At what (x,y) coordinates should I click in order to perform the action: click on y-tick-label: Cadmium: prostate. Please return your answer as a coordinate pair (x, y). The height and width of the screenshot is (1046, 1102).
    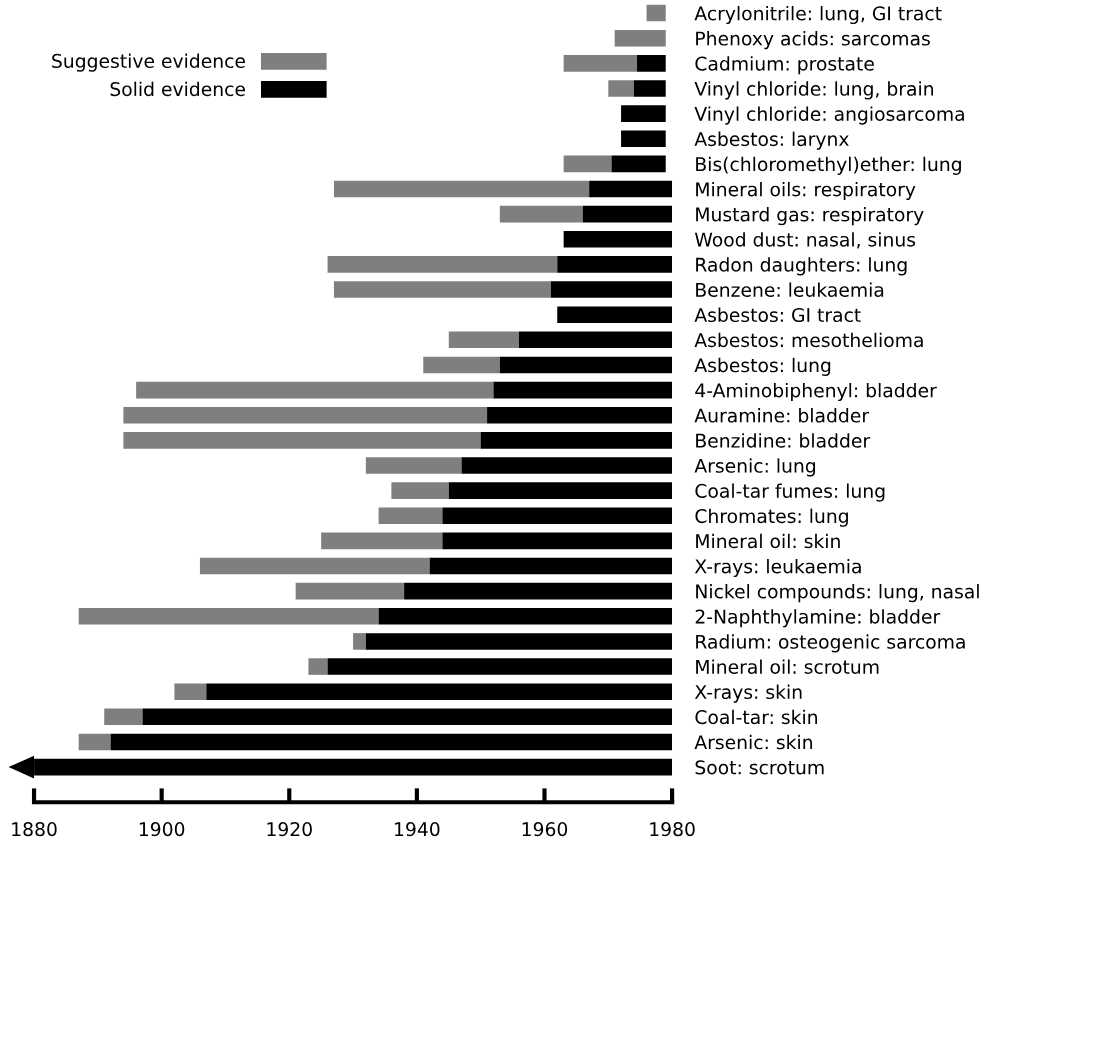
    Looking at the image, I should click on (784, 65).